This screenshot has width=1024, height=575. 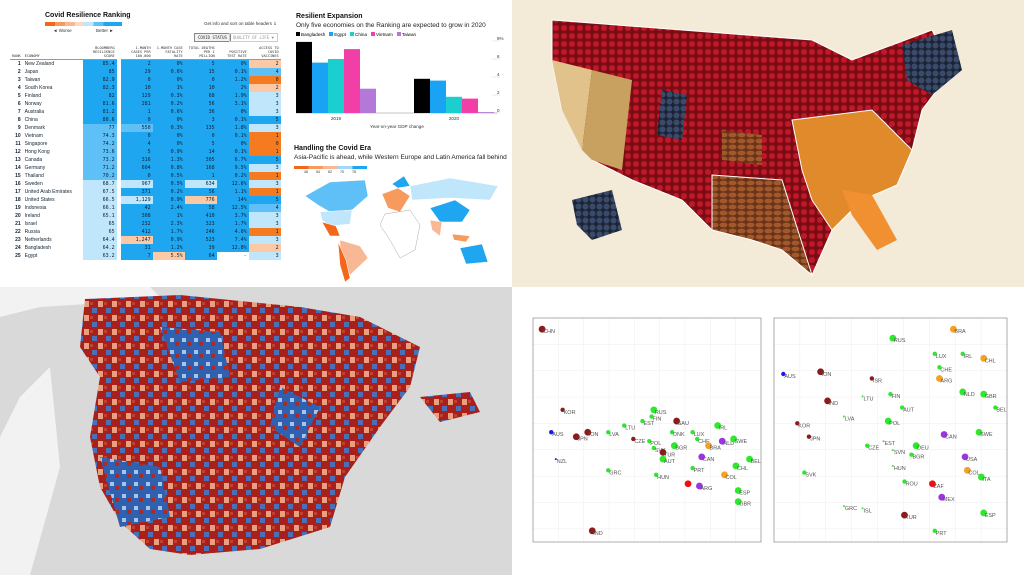 I want to click on point-jpn, so click(x=809, y=436).